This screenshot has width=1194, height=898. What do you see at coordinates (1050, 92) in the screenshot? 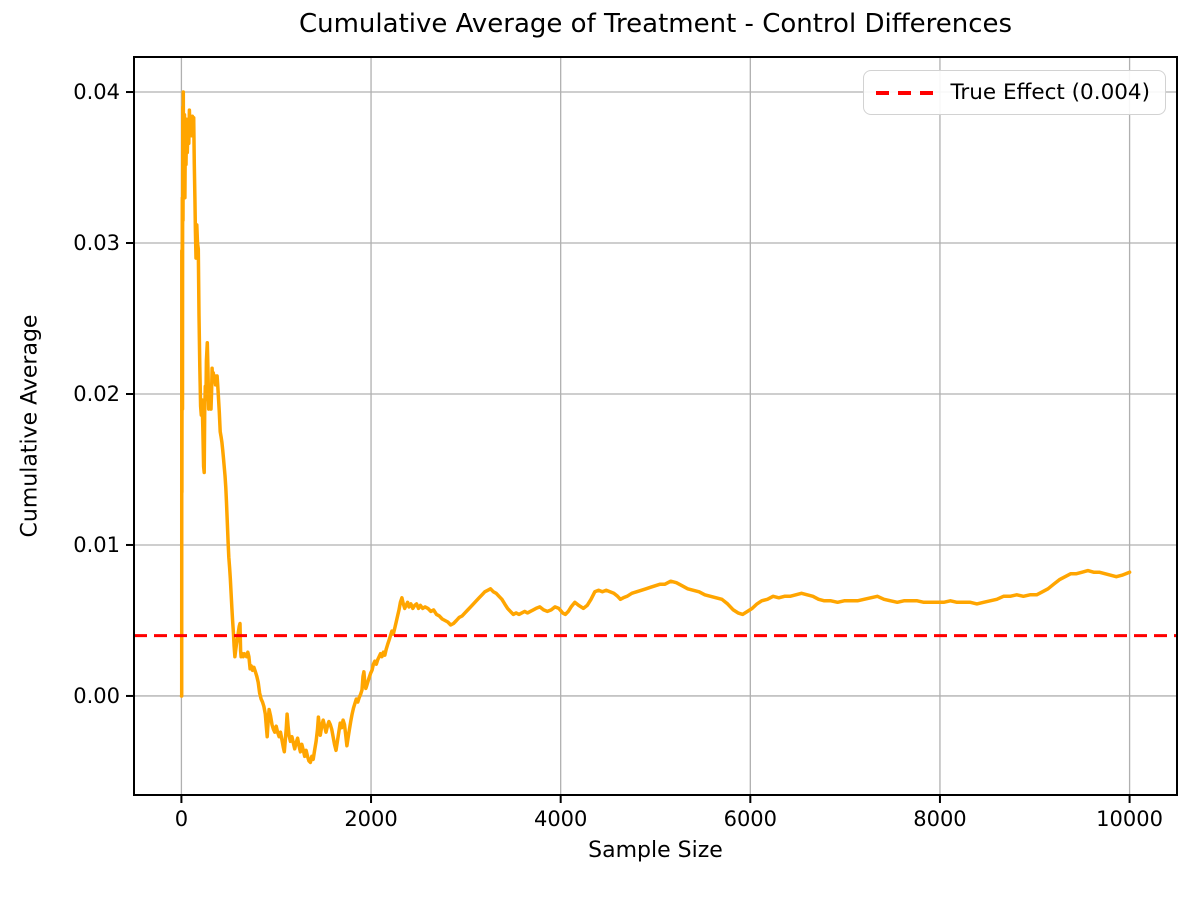
I see `legend-label: True Effect (0.004)` at bounding box center [1050, 92].